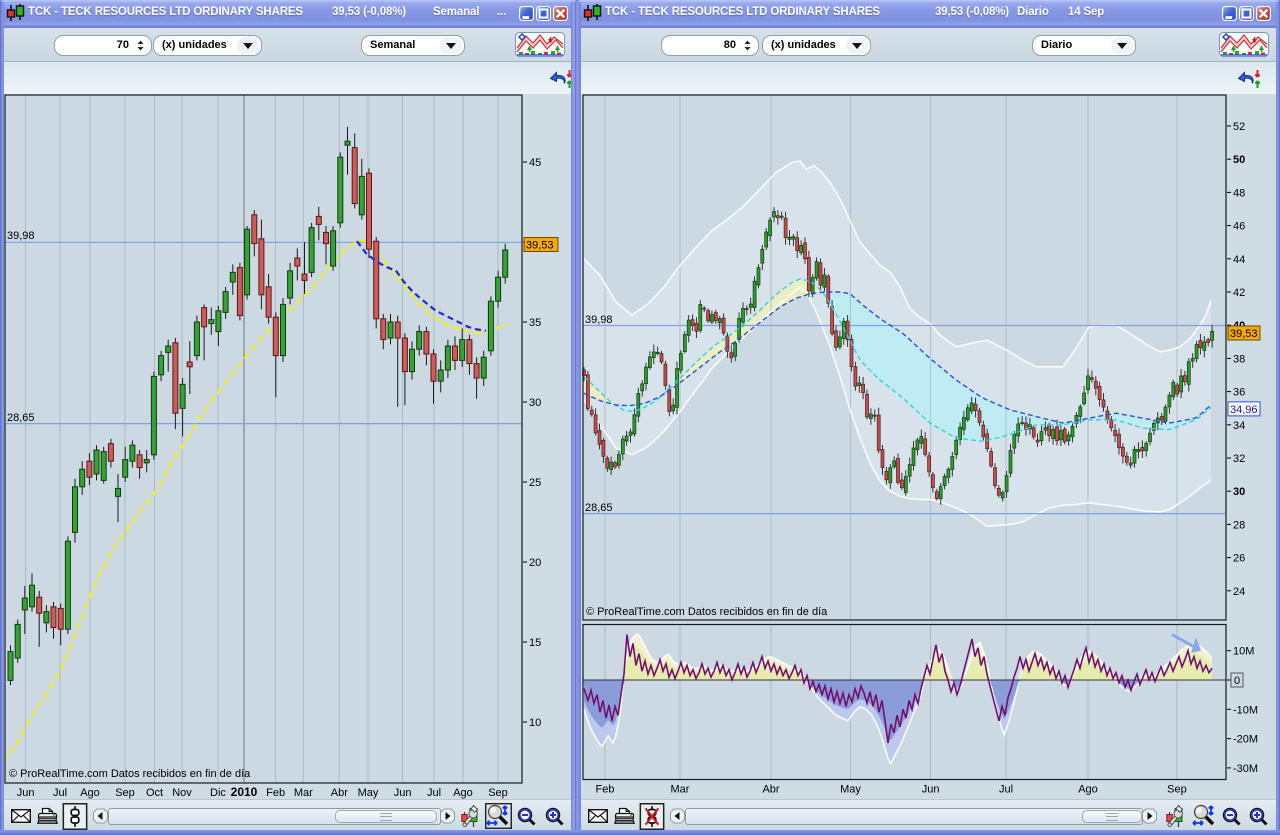 The image size is (1280, 835). Describe the element at coordinates (1239, 293) in the screenshot. I see `svg-text: 42` at that location.